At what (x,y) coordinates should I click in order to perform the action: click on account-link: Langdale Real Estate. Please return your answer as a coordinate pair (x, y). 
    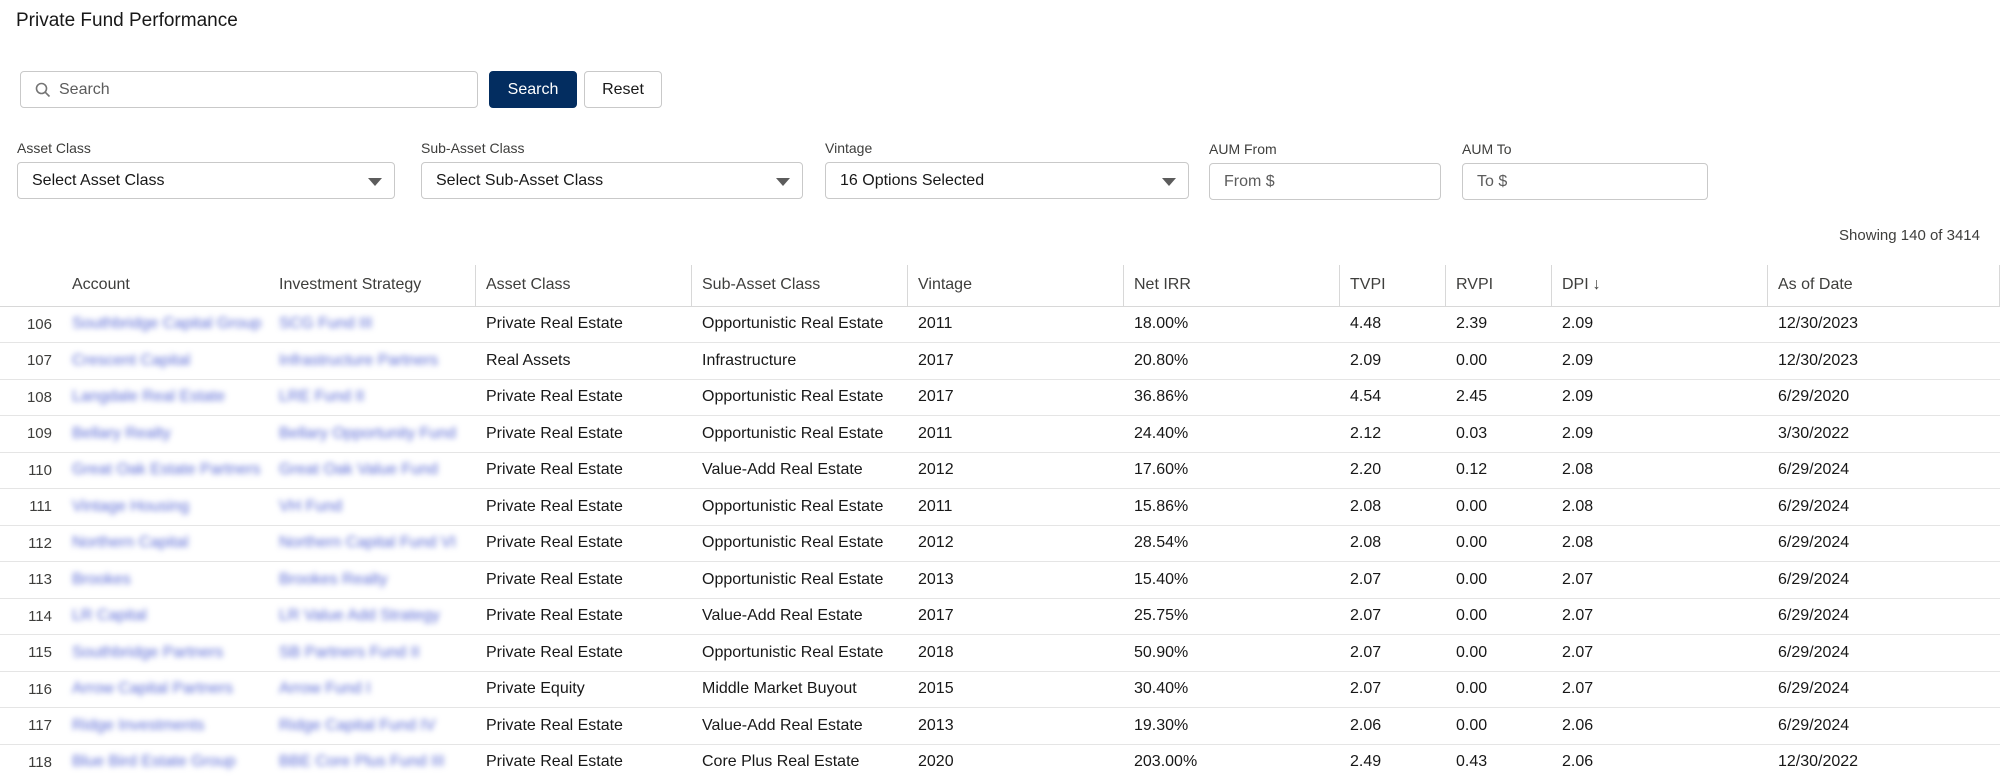
    Looking at the image, I should click on (165, 397).